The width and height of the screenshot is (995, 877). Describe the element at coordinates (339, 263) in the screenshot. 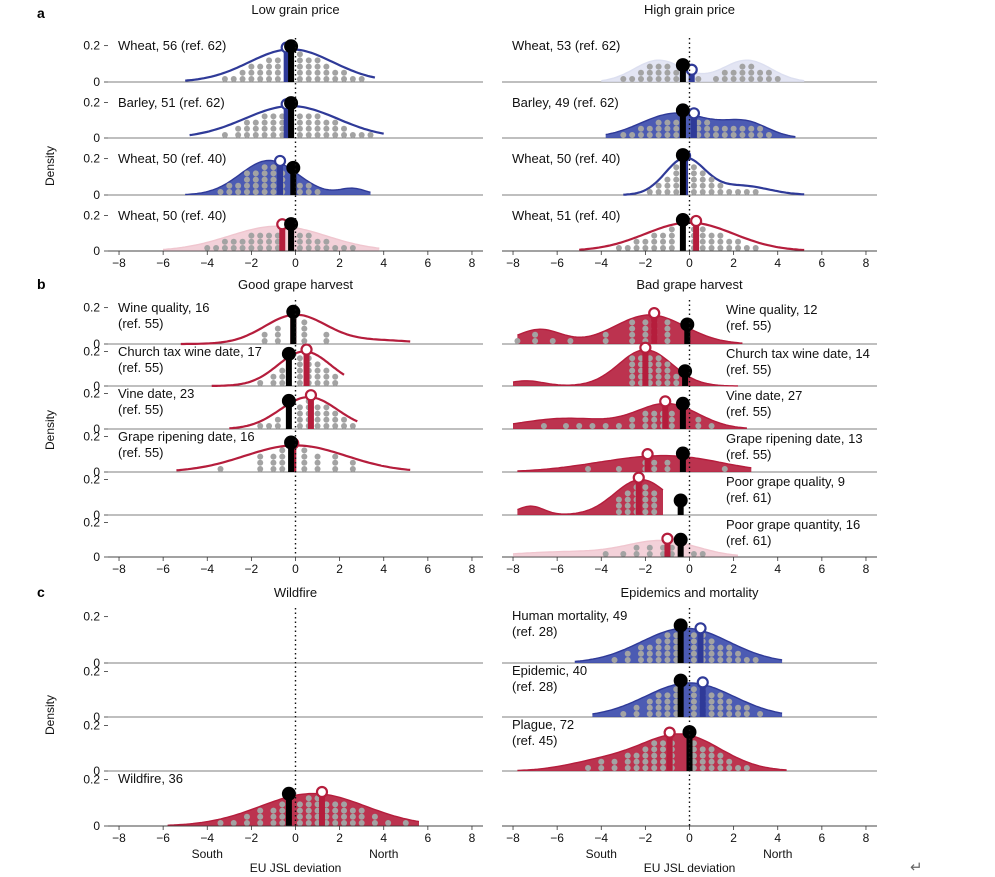

I see `x-tick-label: 2` at that location.